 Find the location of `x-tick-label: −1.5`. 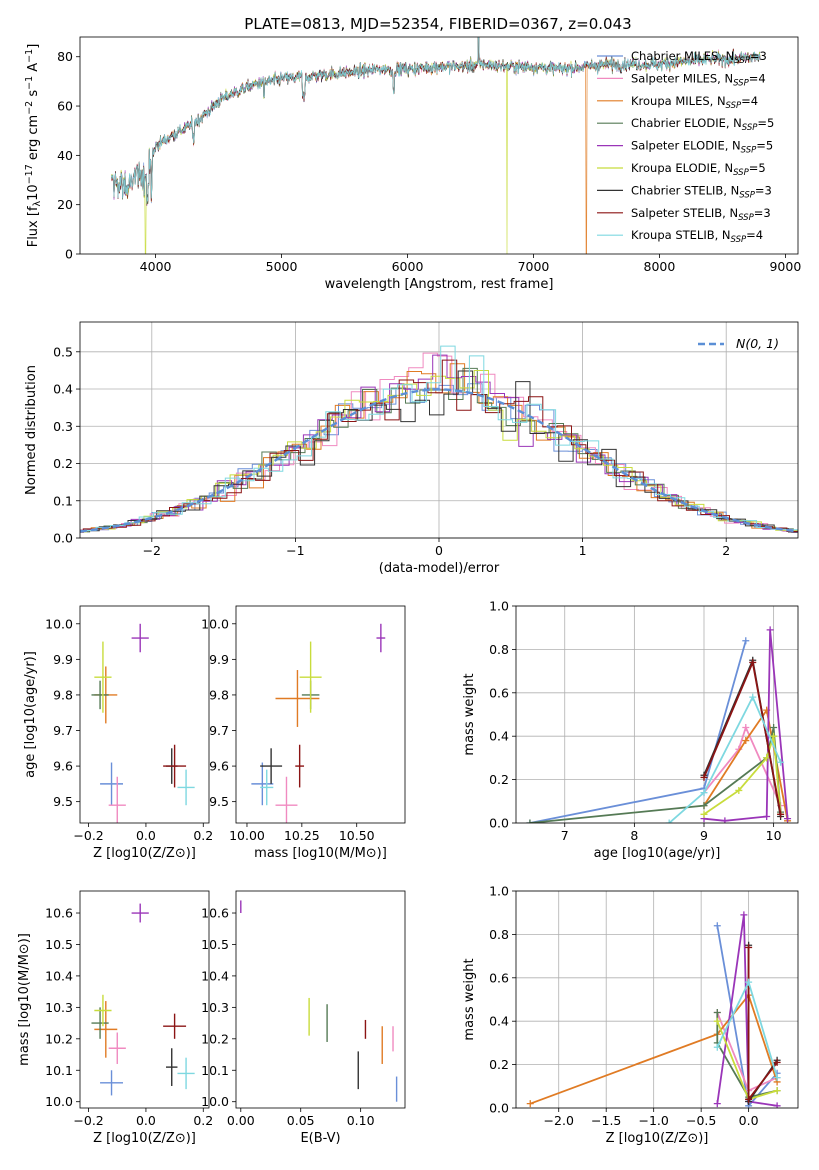

x-tick-label: −1.5 is located at coordinates (606, 1120).